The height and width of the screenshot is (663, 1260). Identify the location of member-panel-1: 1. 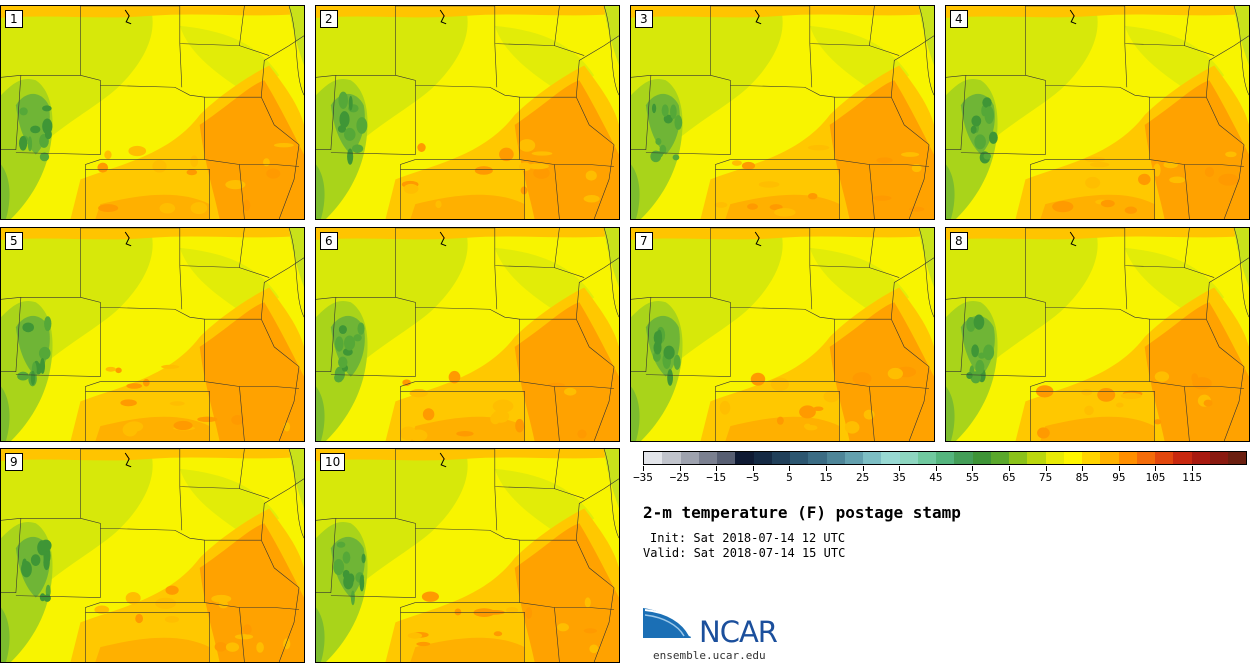
(152, 112).